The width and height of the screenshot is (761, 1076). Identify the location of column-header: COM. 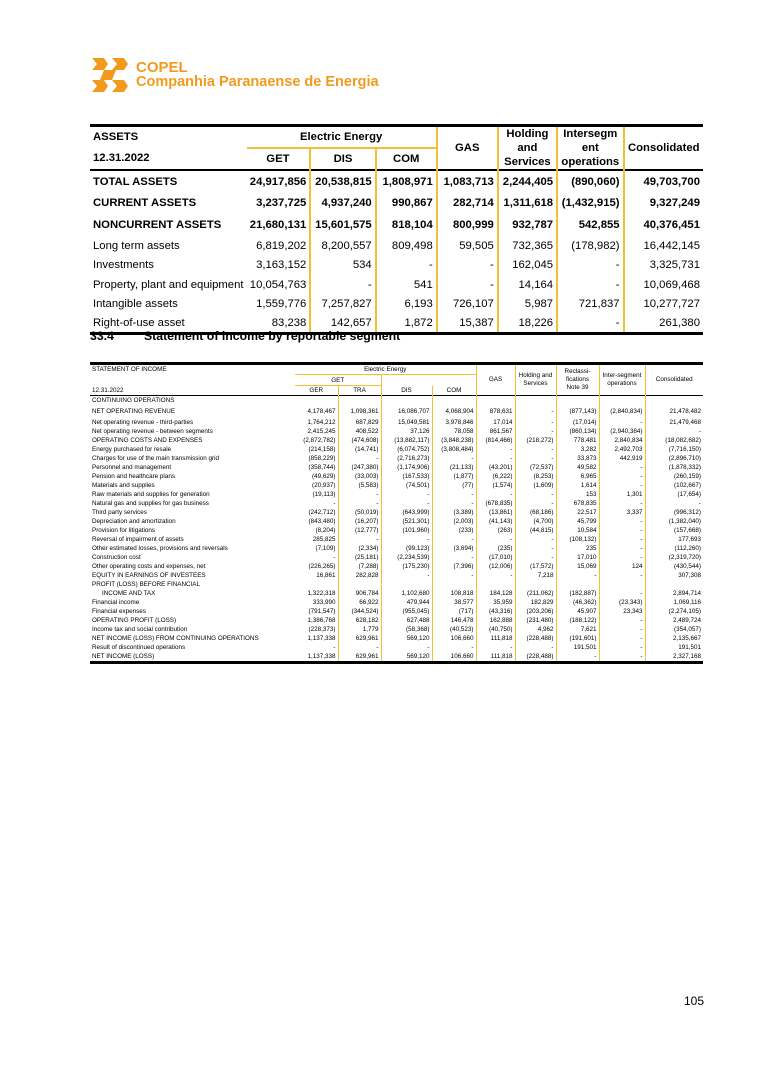
(453, 390).